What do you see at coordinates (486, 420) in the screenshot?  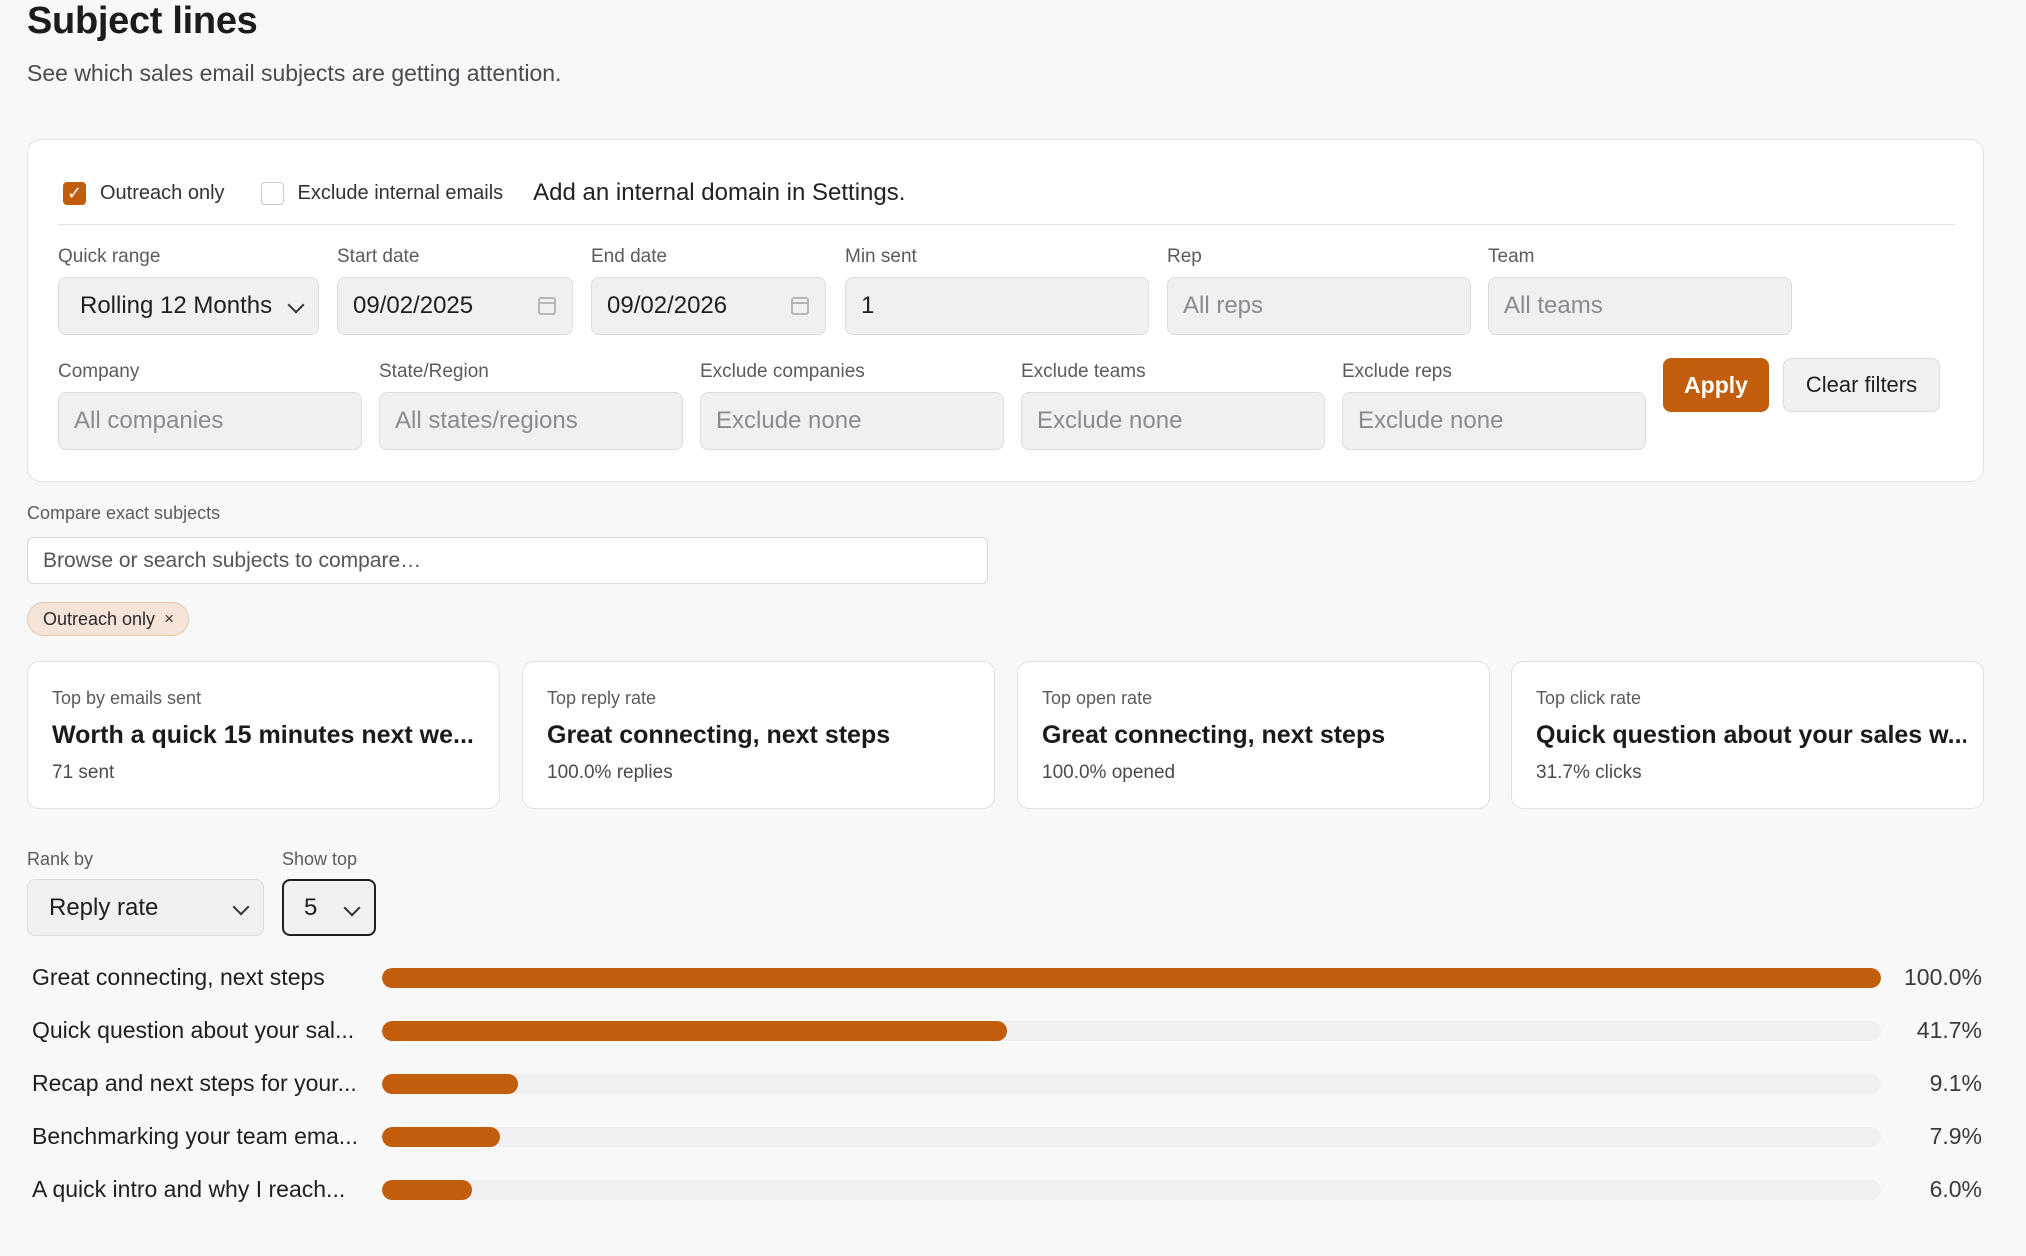 I see `state-region-placeholder: All states/regions` at bounding box center [486, 420].